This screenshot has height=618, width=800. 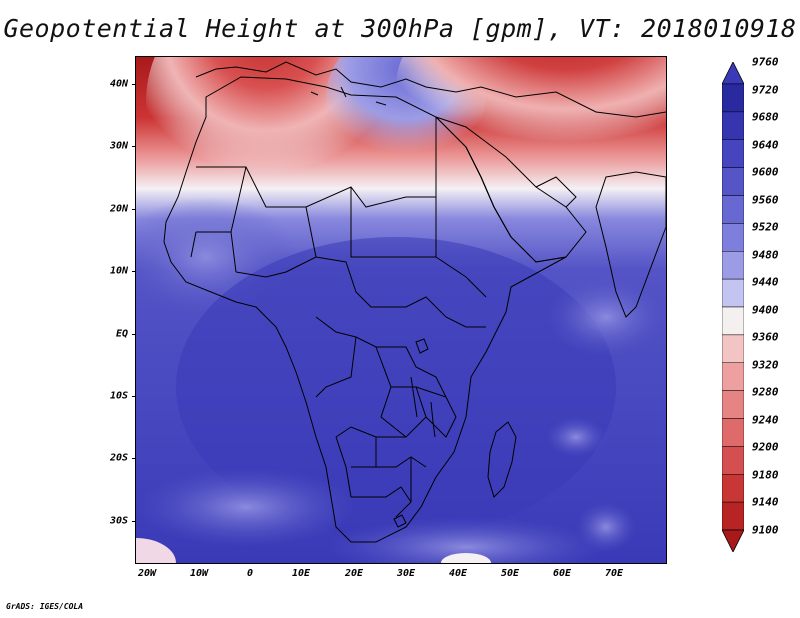 I want to click on arabia-coastline, so click(x=511, y=189).